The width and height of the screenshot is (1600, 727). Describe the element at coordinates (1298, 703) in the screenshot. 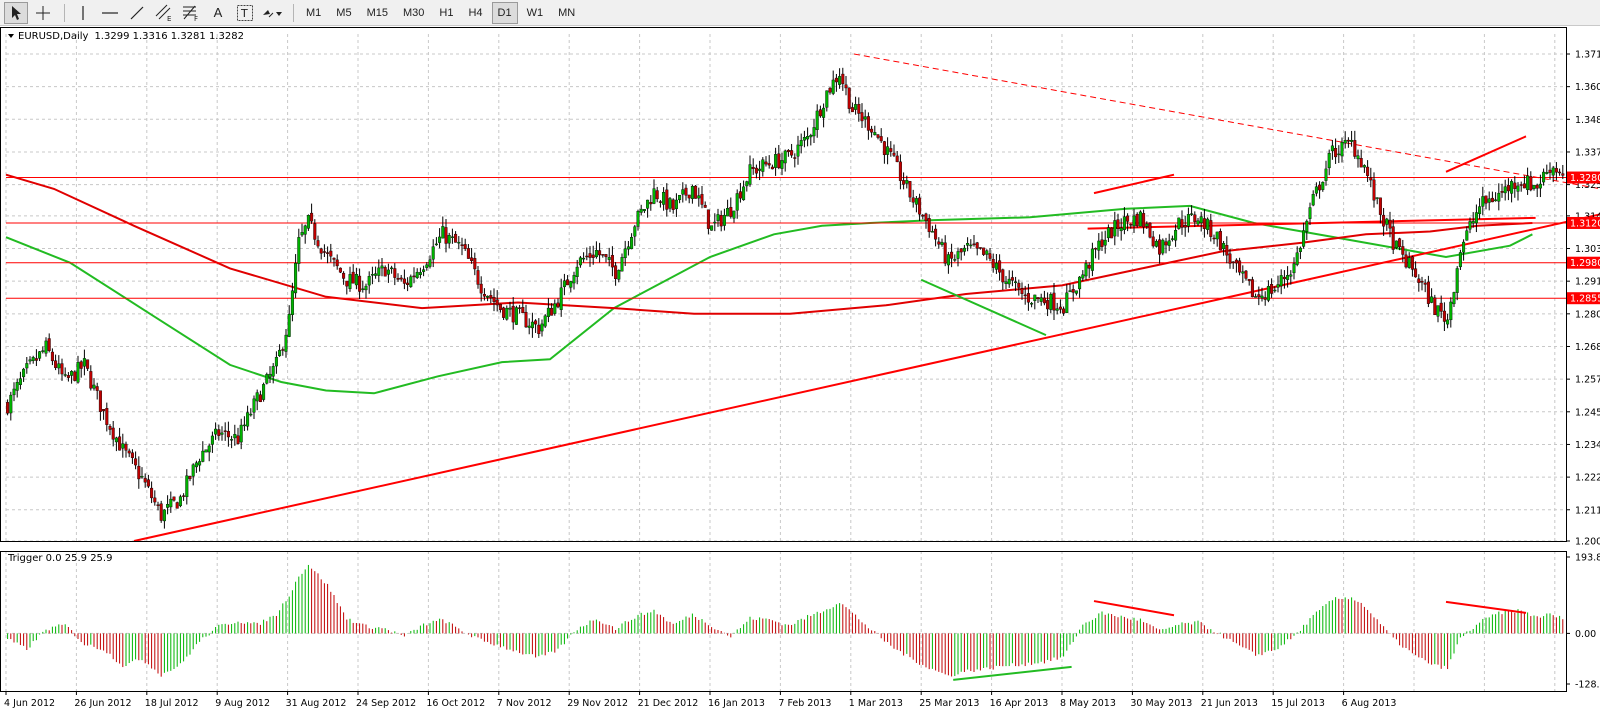

I see `time-tick-label: 15 Jul 2013` at that location.